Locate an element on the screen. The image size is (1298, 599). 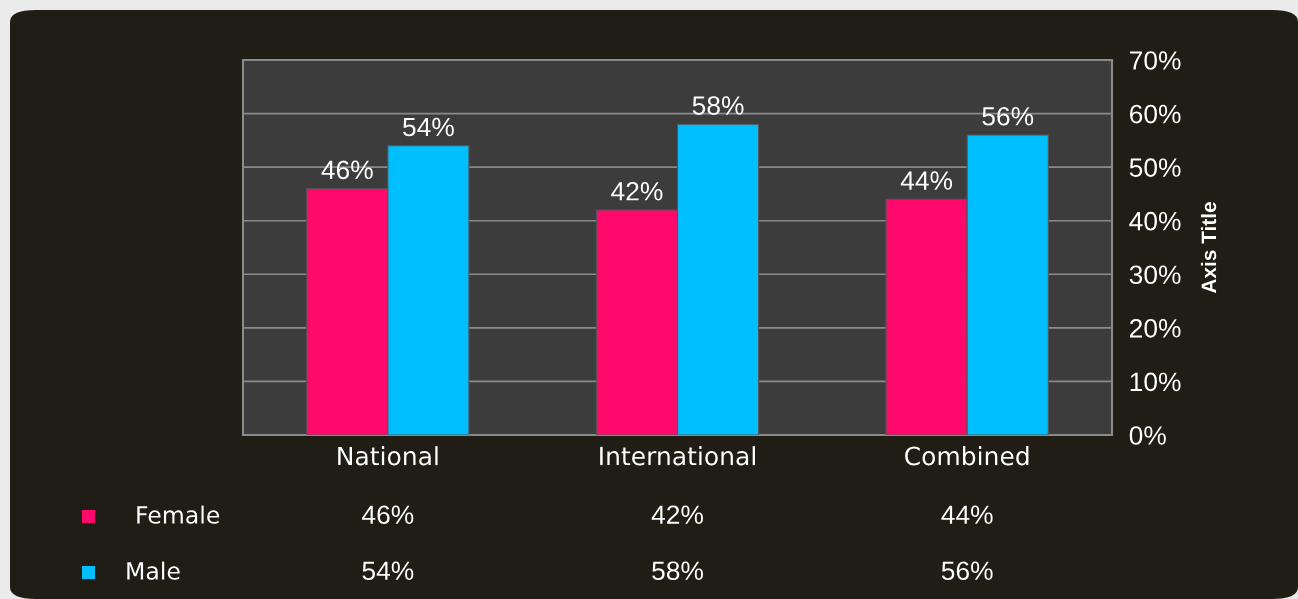
text: 54% is located at coordinates (428, 127).